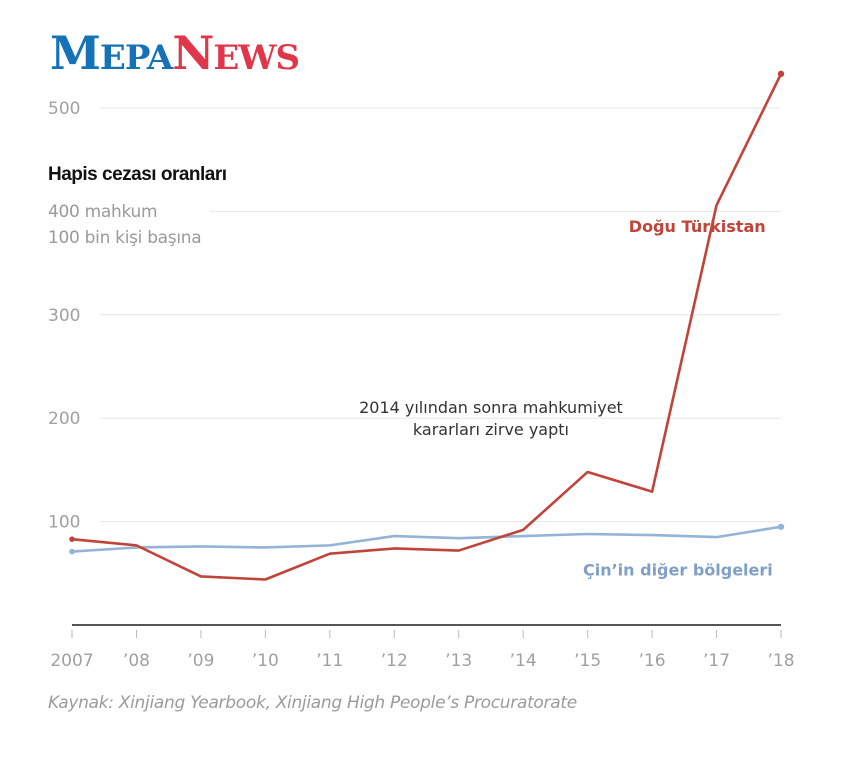  What do you see at coordinates (64, 419) in the screenshot?
I see `y-tick-label: 200` at bounding box center [64, 419].